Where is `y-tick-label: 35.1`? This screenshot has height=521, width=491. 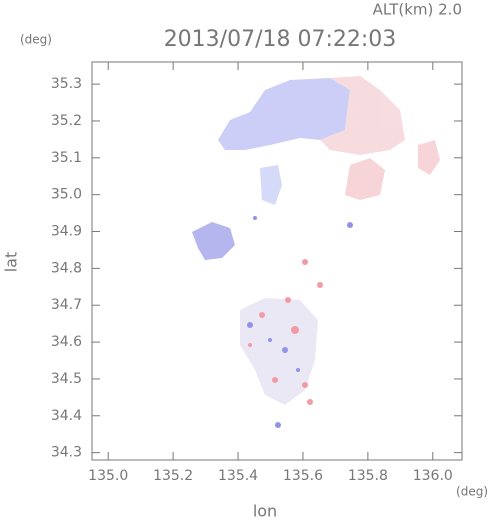 y-tick-label: 35.1 is located at coordinates (66, 158).